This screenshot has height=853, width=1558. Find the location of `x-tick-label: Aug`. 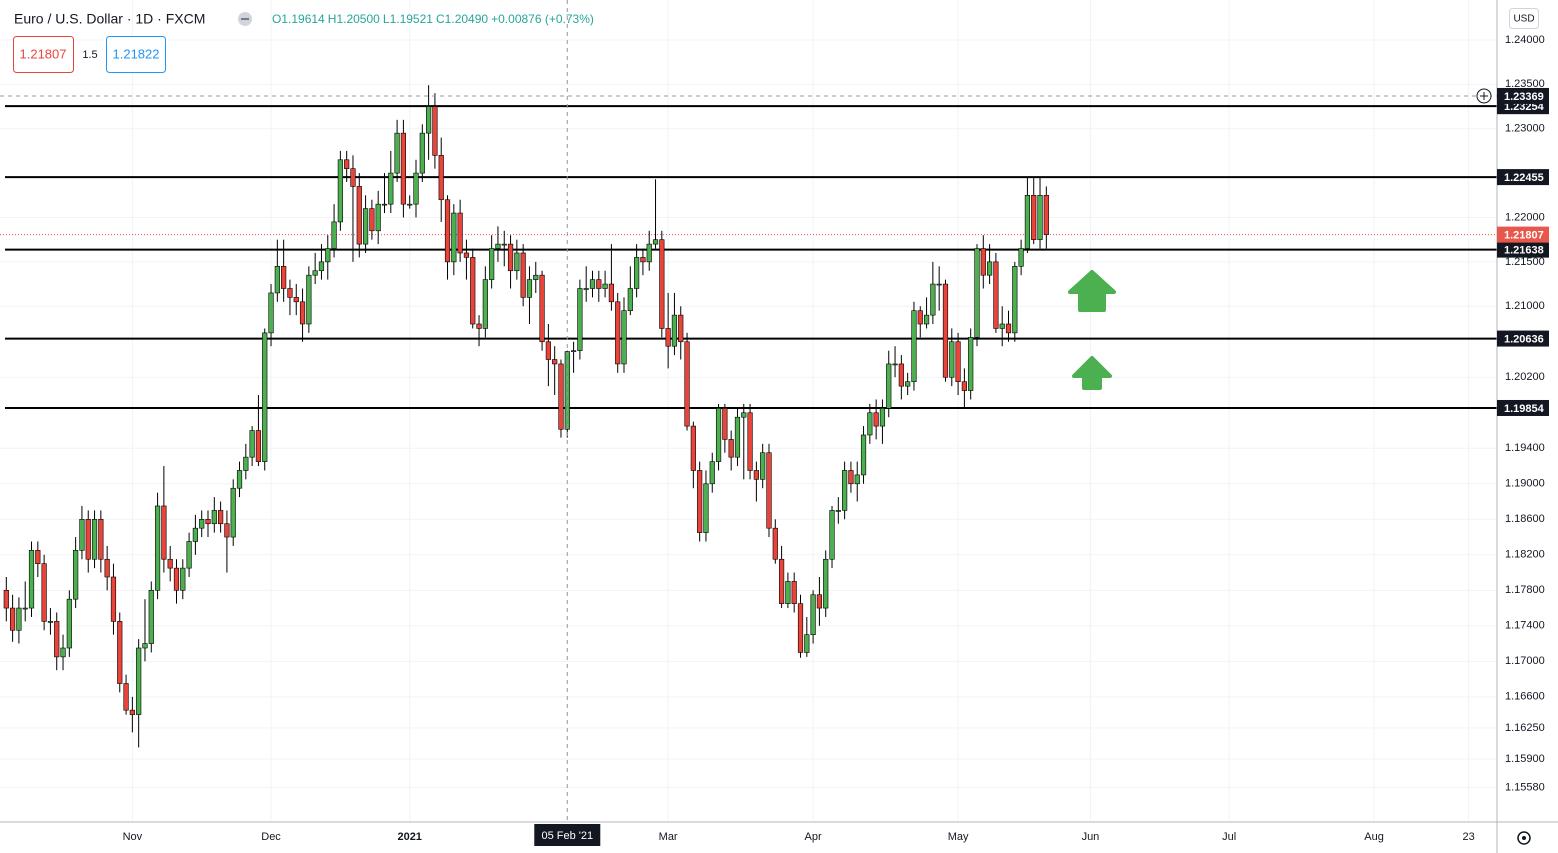

x-tick-label: Aug is located at coordinates (1374, 837).